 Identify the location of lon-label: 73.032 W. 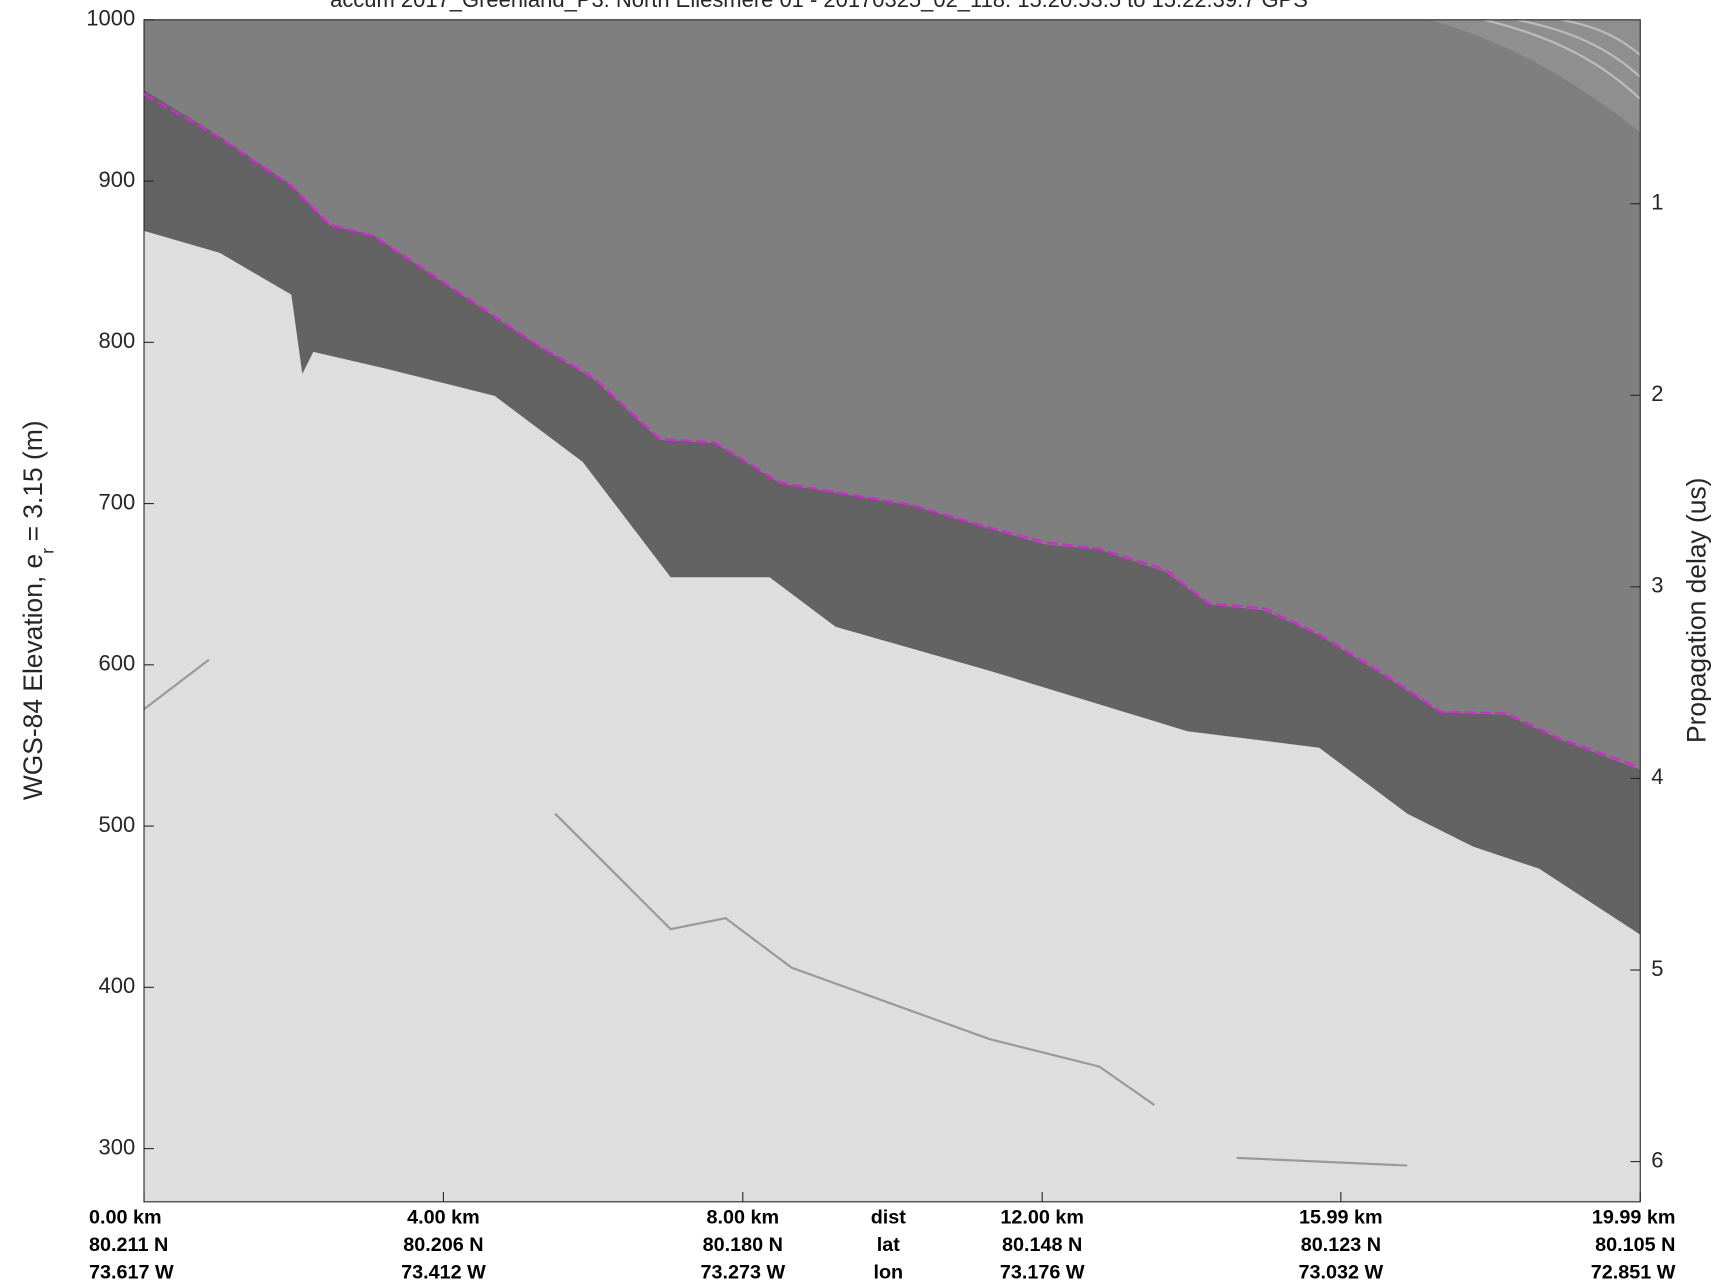
(1341, 1271).